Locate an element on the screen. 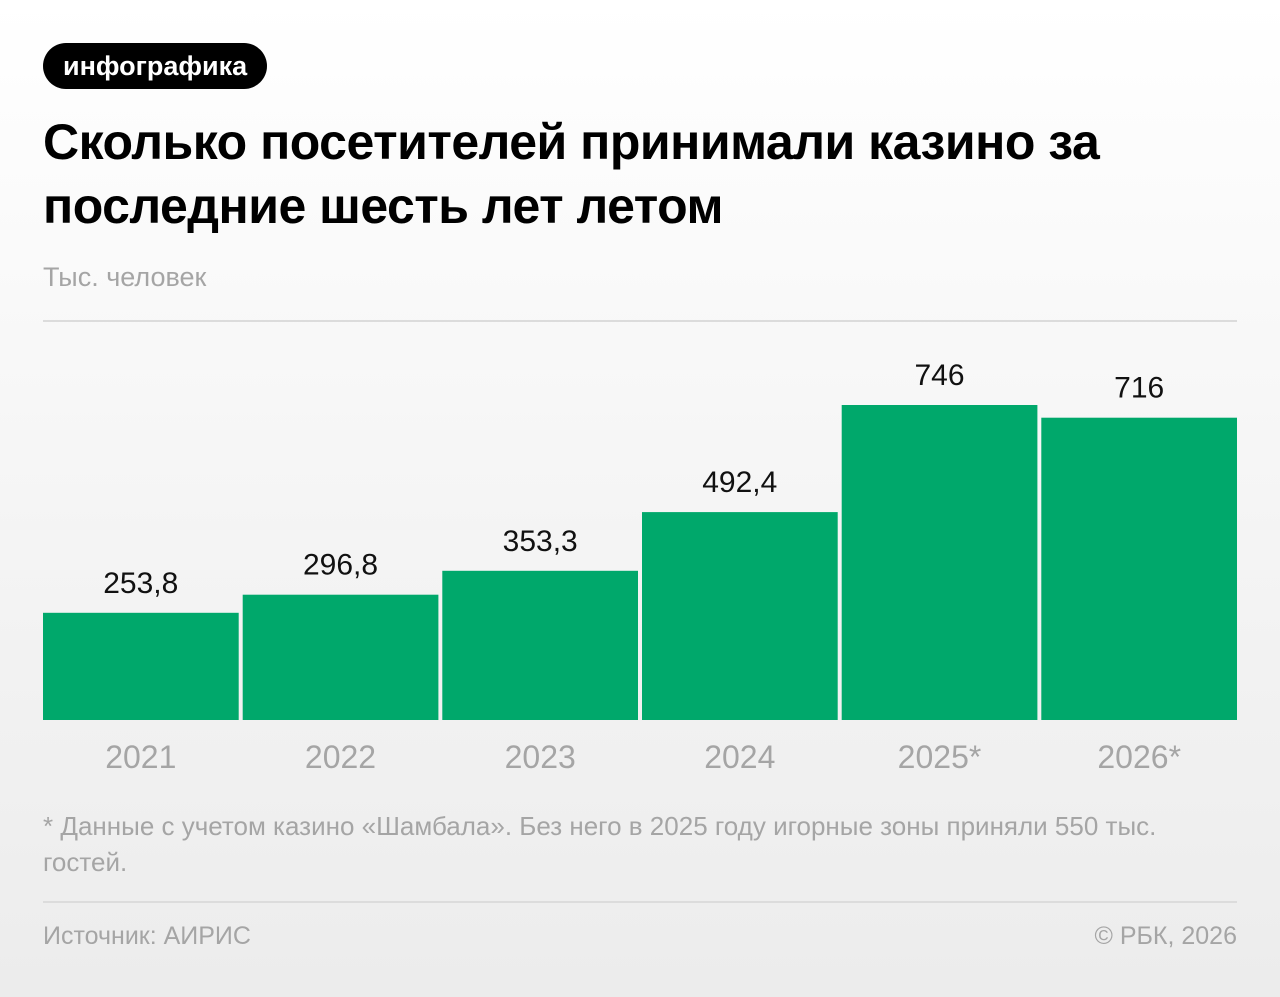 The image size is (1280, 997). bar-2022 is located at coordinates (340, 657).